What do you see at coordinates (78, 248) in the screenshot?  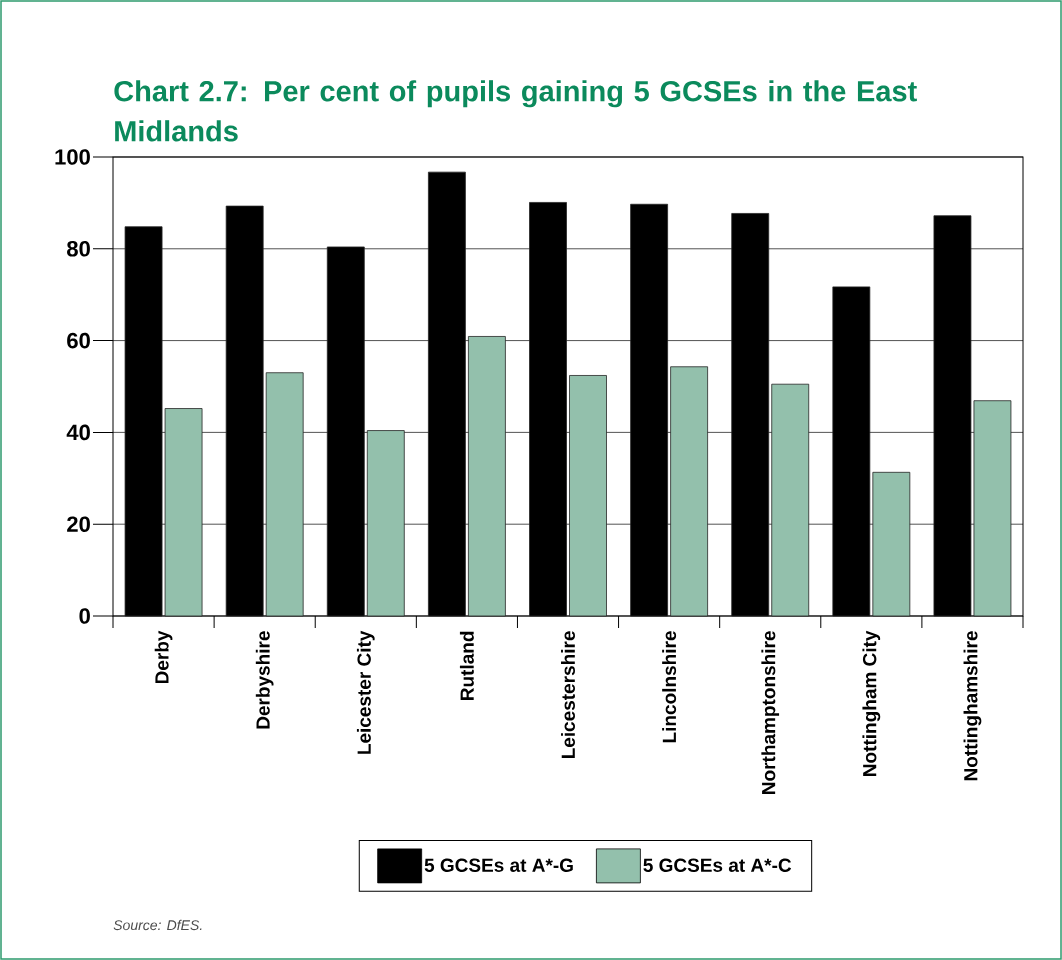 I see `y-tick-label: 80` at bounding box center [78, 248].